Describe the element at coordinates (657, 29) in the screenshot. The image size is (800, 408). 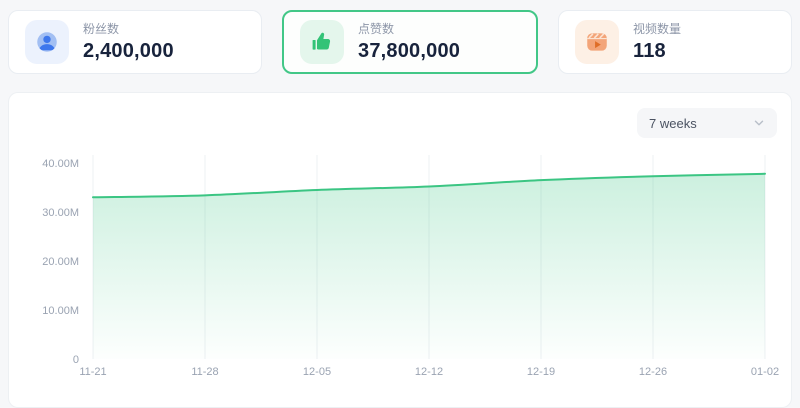
I see `stat-label: 视频数量` at that location.